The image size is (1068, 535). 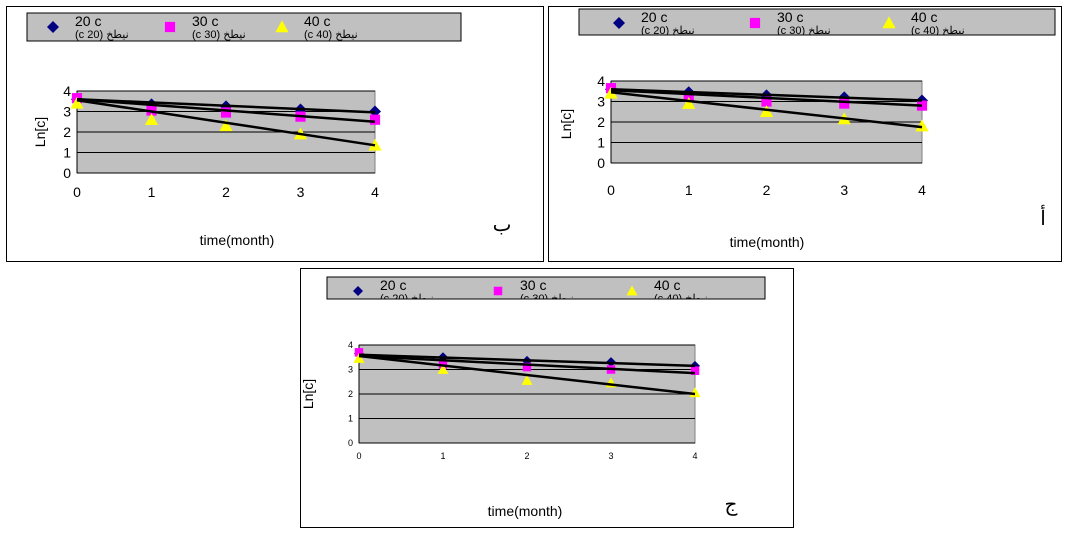 What do you see at coordinates (731, 504) in the screenshot?
I see `panel-letter: ج` at bounding box center [731, 504].